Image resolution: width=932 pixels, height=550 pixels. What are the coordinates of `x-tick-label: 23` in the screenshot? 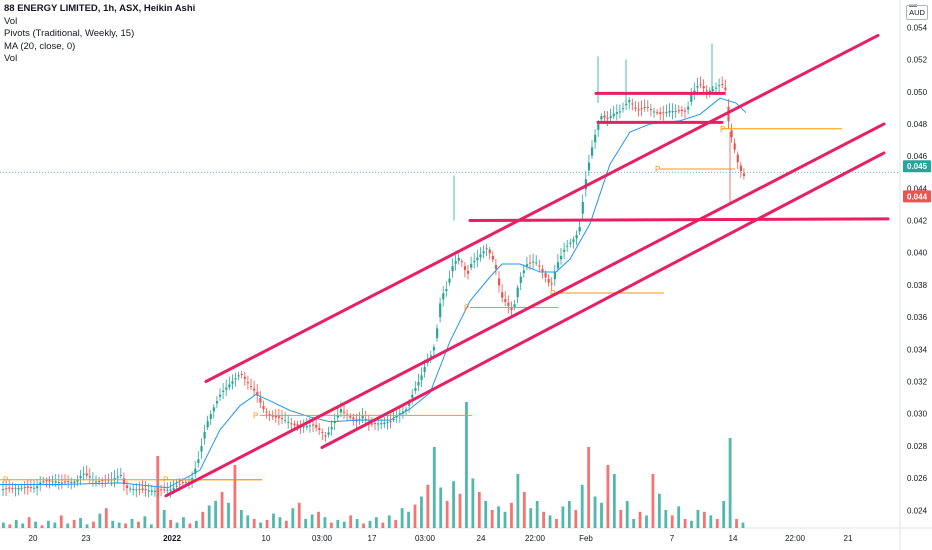 It's located at (86, 538).